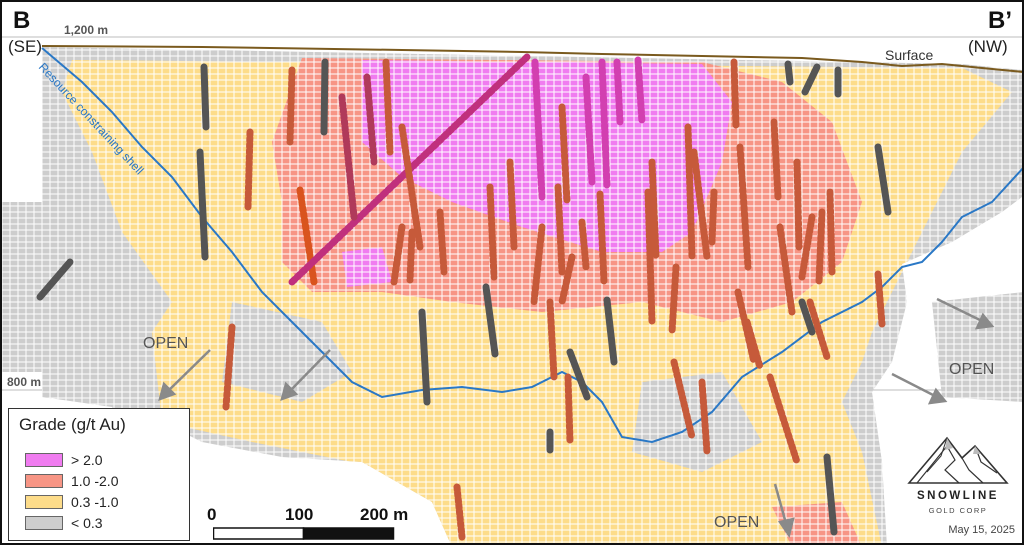 Image resolution: width=1024 pixels, height=545 pixels. I want to click on elevation-label-top: 1,200 m, so click(86, 30).